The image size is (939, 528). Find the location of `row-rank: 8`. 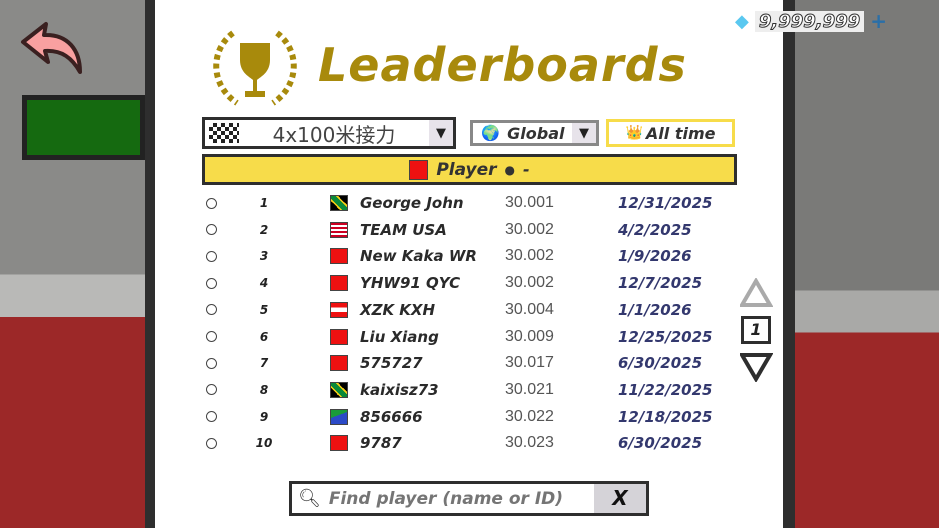

row-rank: 8 is located at coordinates (264, 389).